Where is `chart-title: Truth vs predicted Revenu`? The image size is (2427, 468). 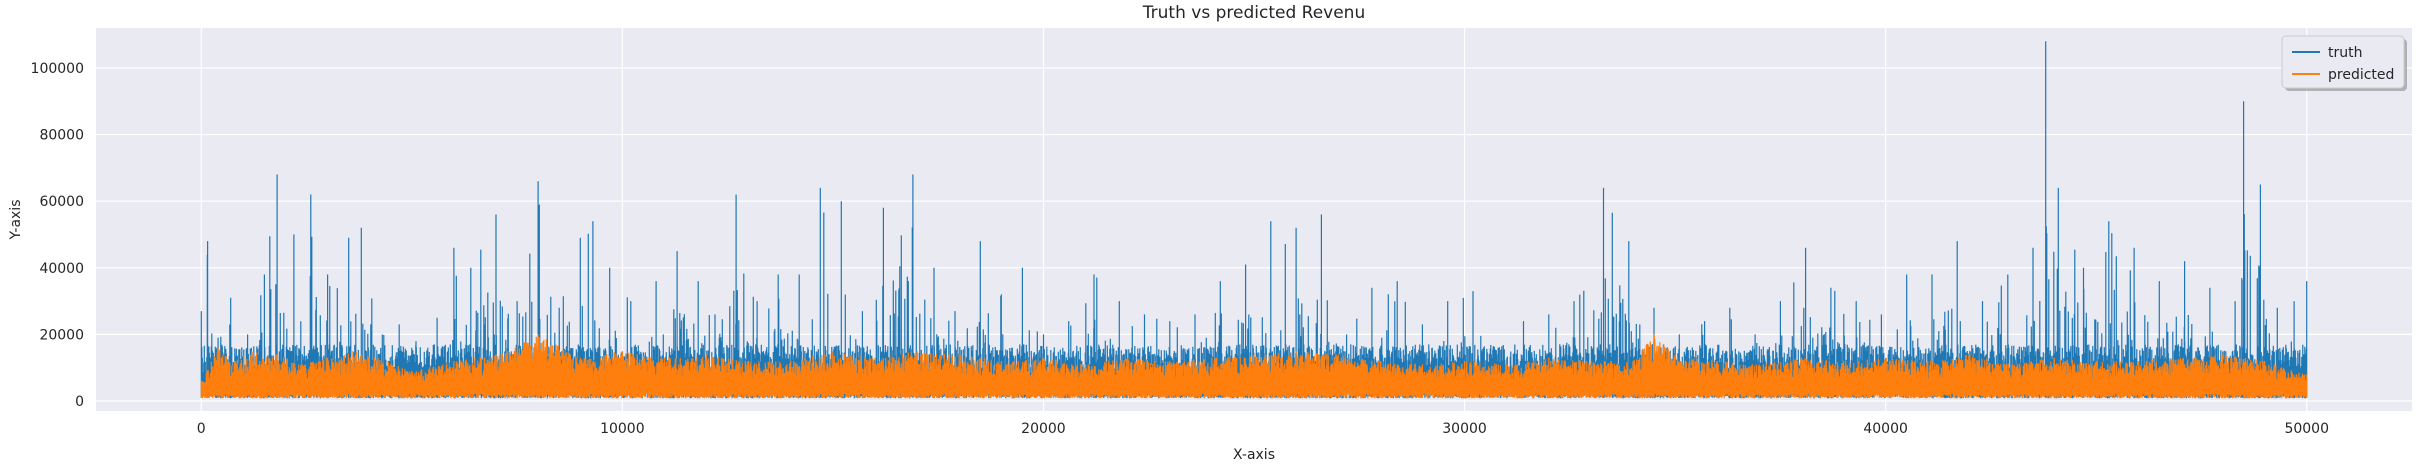 chart-title: Truth vs predicted Revenu is located at coordinates (1253, 13).